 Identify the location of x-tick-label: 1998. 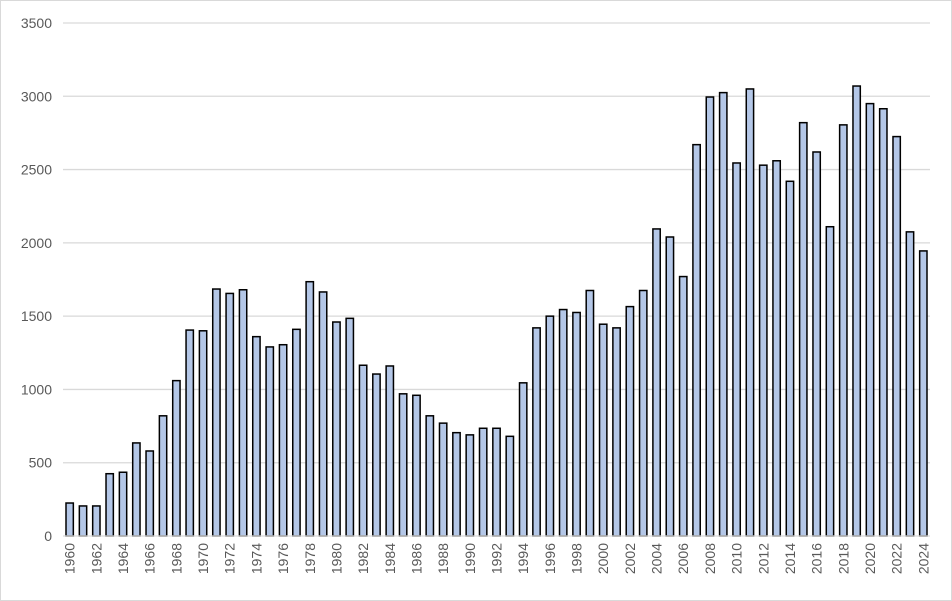
(577, 558).